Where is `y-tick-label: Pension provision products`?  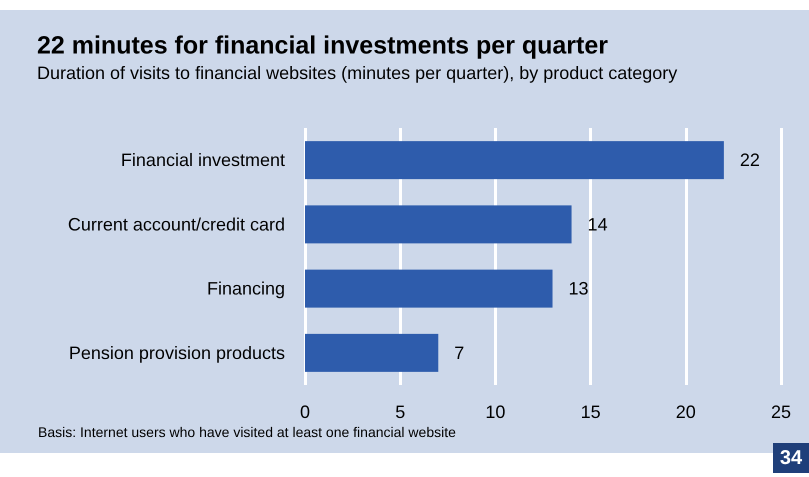
y-tick-label: Pension provision products is located at coordinates (176, 352).